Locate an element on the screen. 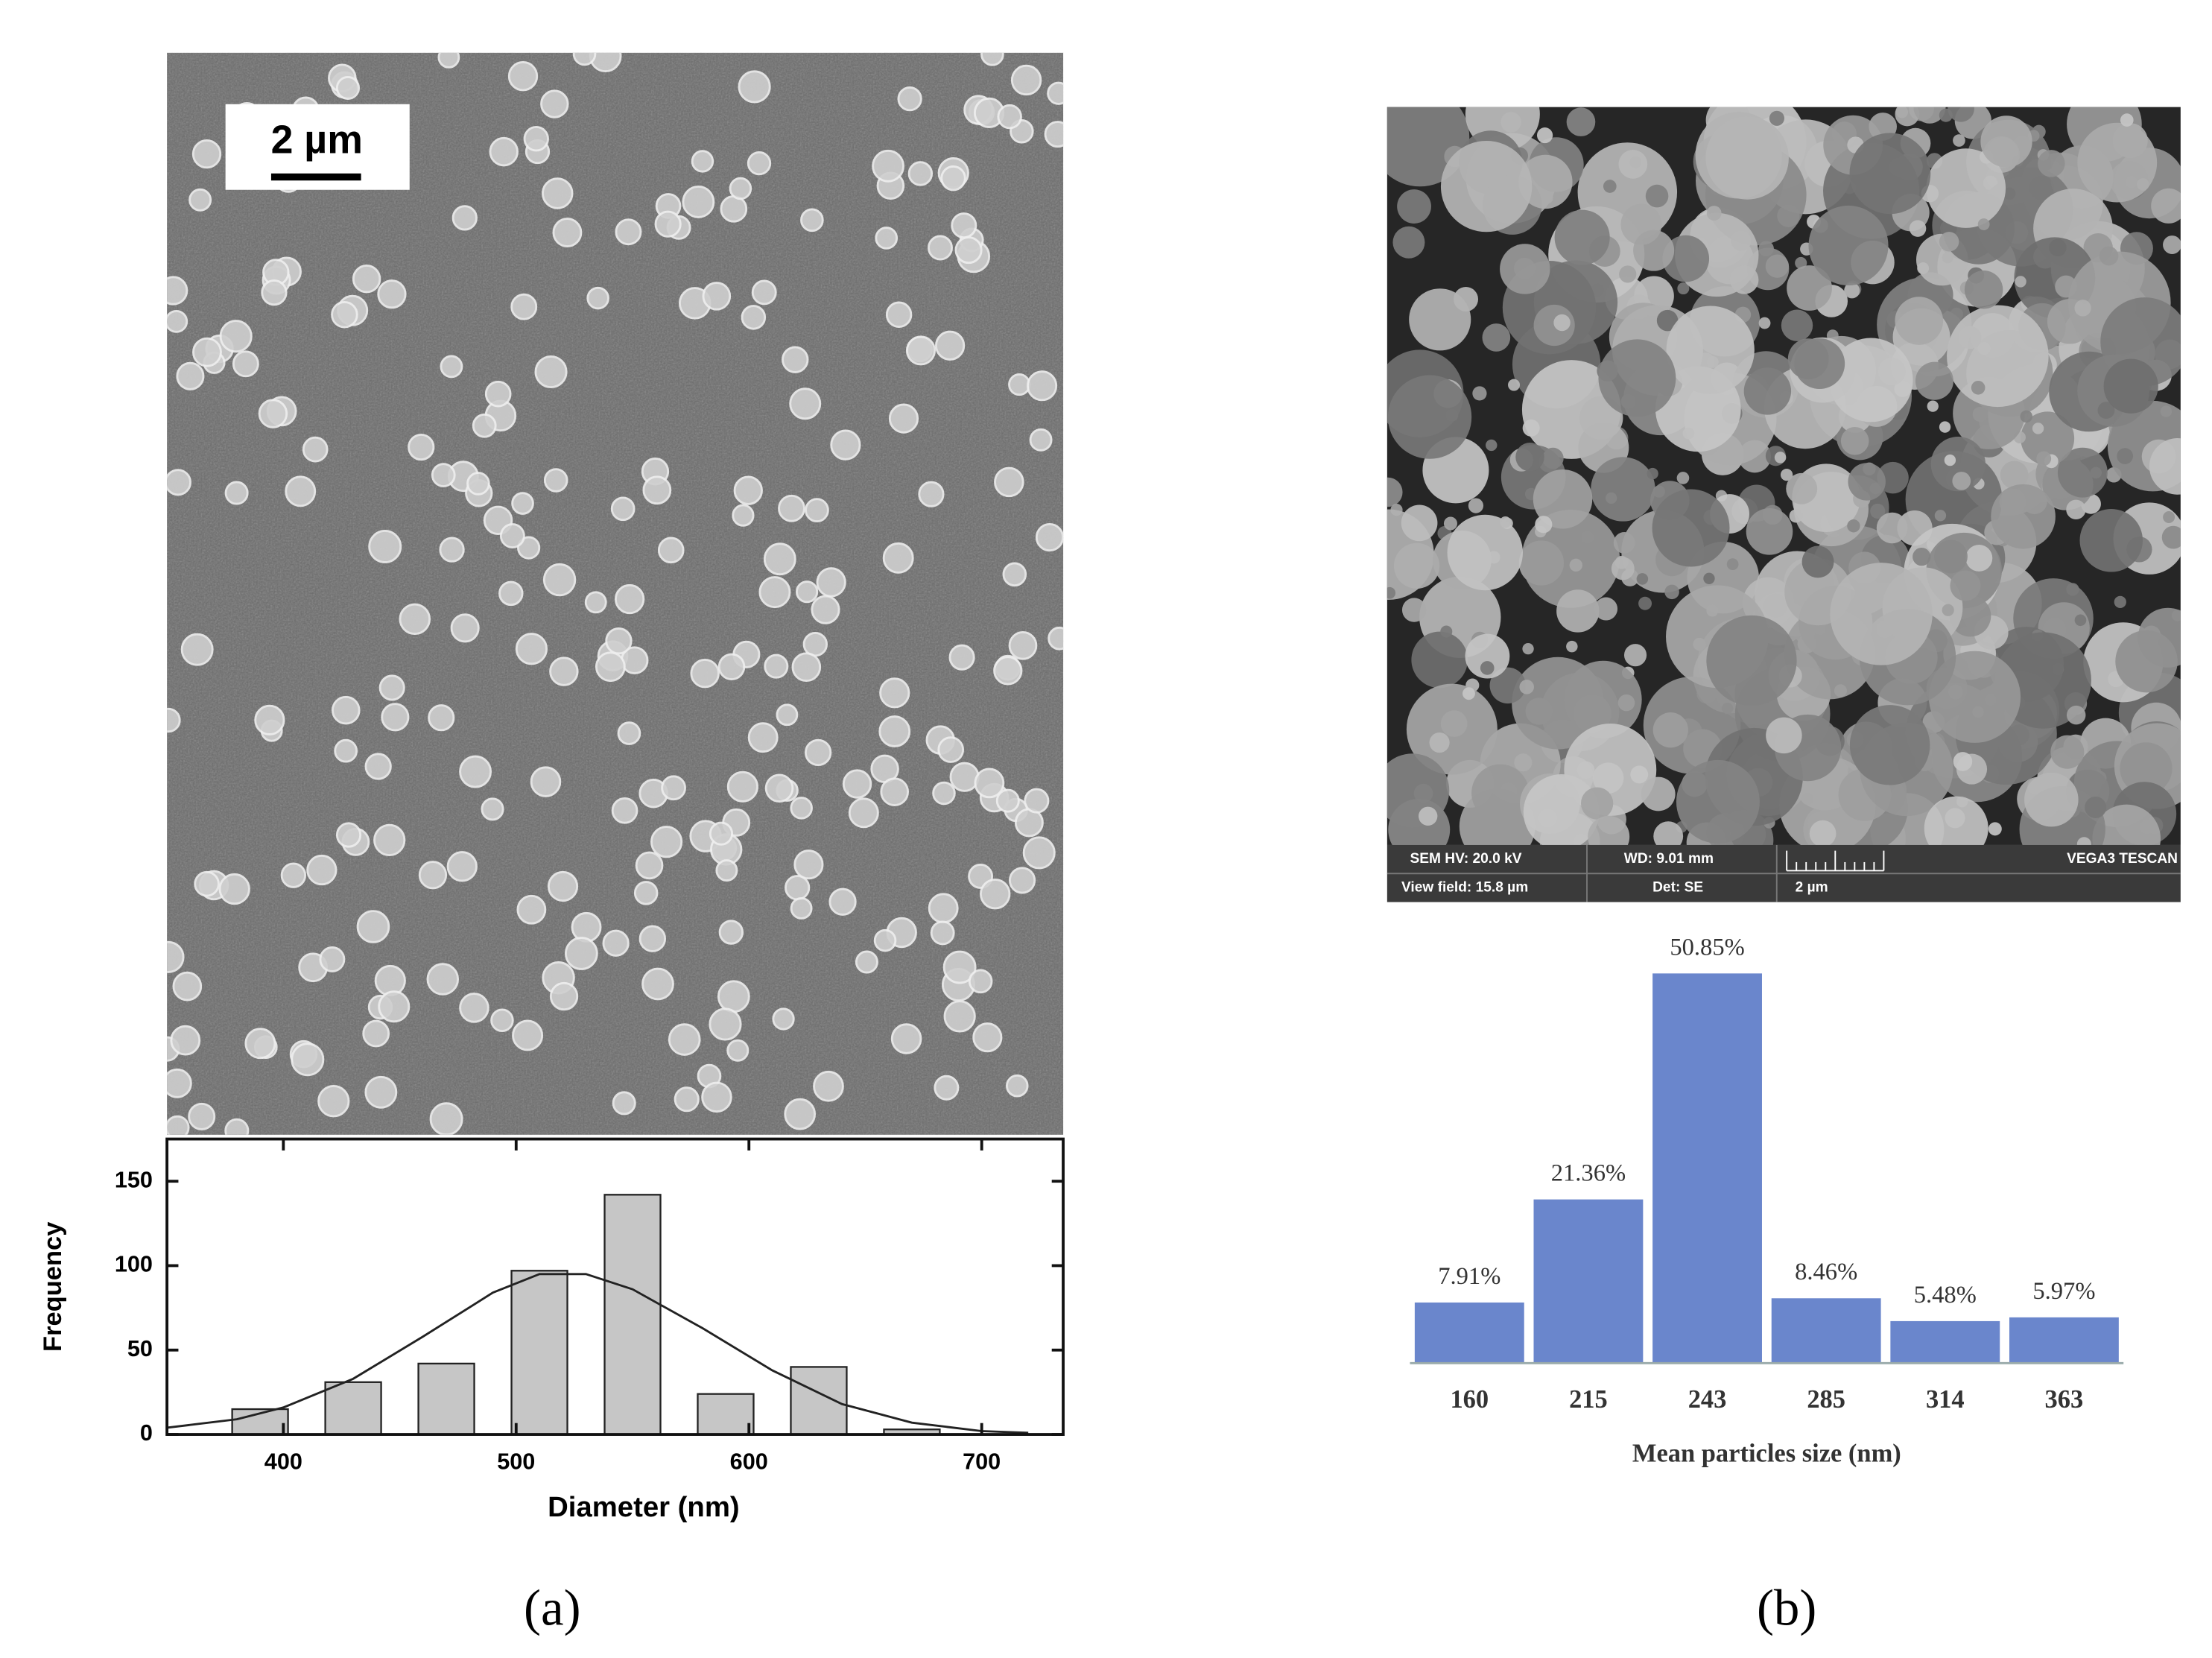 This screenshot has width=2212, height=1658. x-tick-label: 400 is located at coordinates (283, 1461).